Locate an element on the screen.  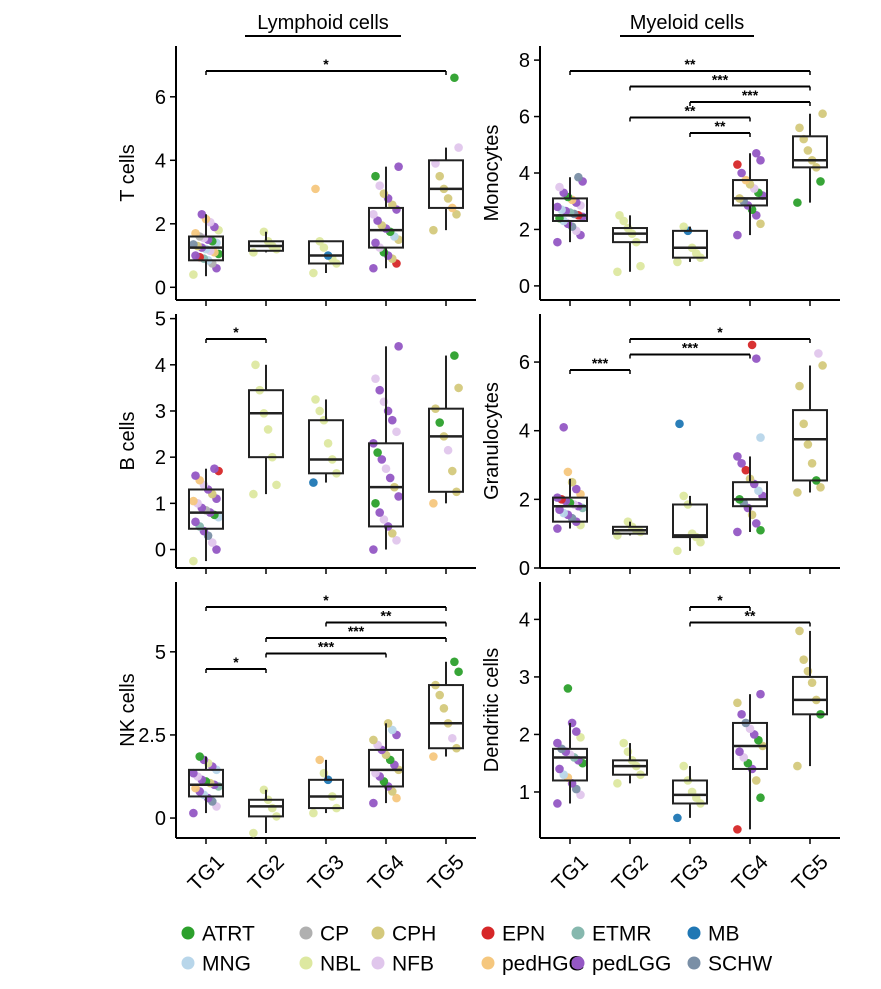
column-title-myeloid: Myeloid cells is located at coordinates (687, 24).